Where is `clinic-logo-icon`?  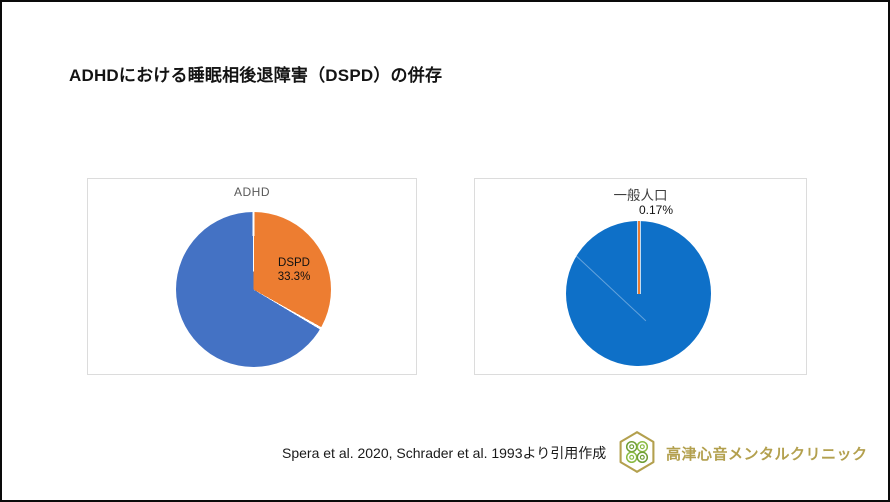
clinic-logo-icon is located at coordinates (637, 452).